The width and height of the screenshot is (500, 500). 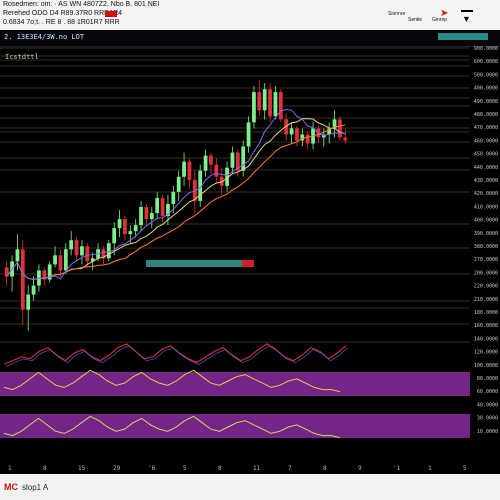 What do you see at coordinates (465, 468) in the screenshot?
I see `time-axis-label: 5` at bounding box center [465, 468].